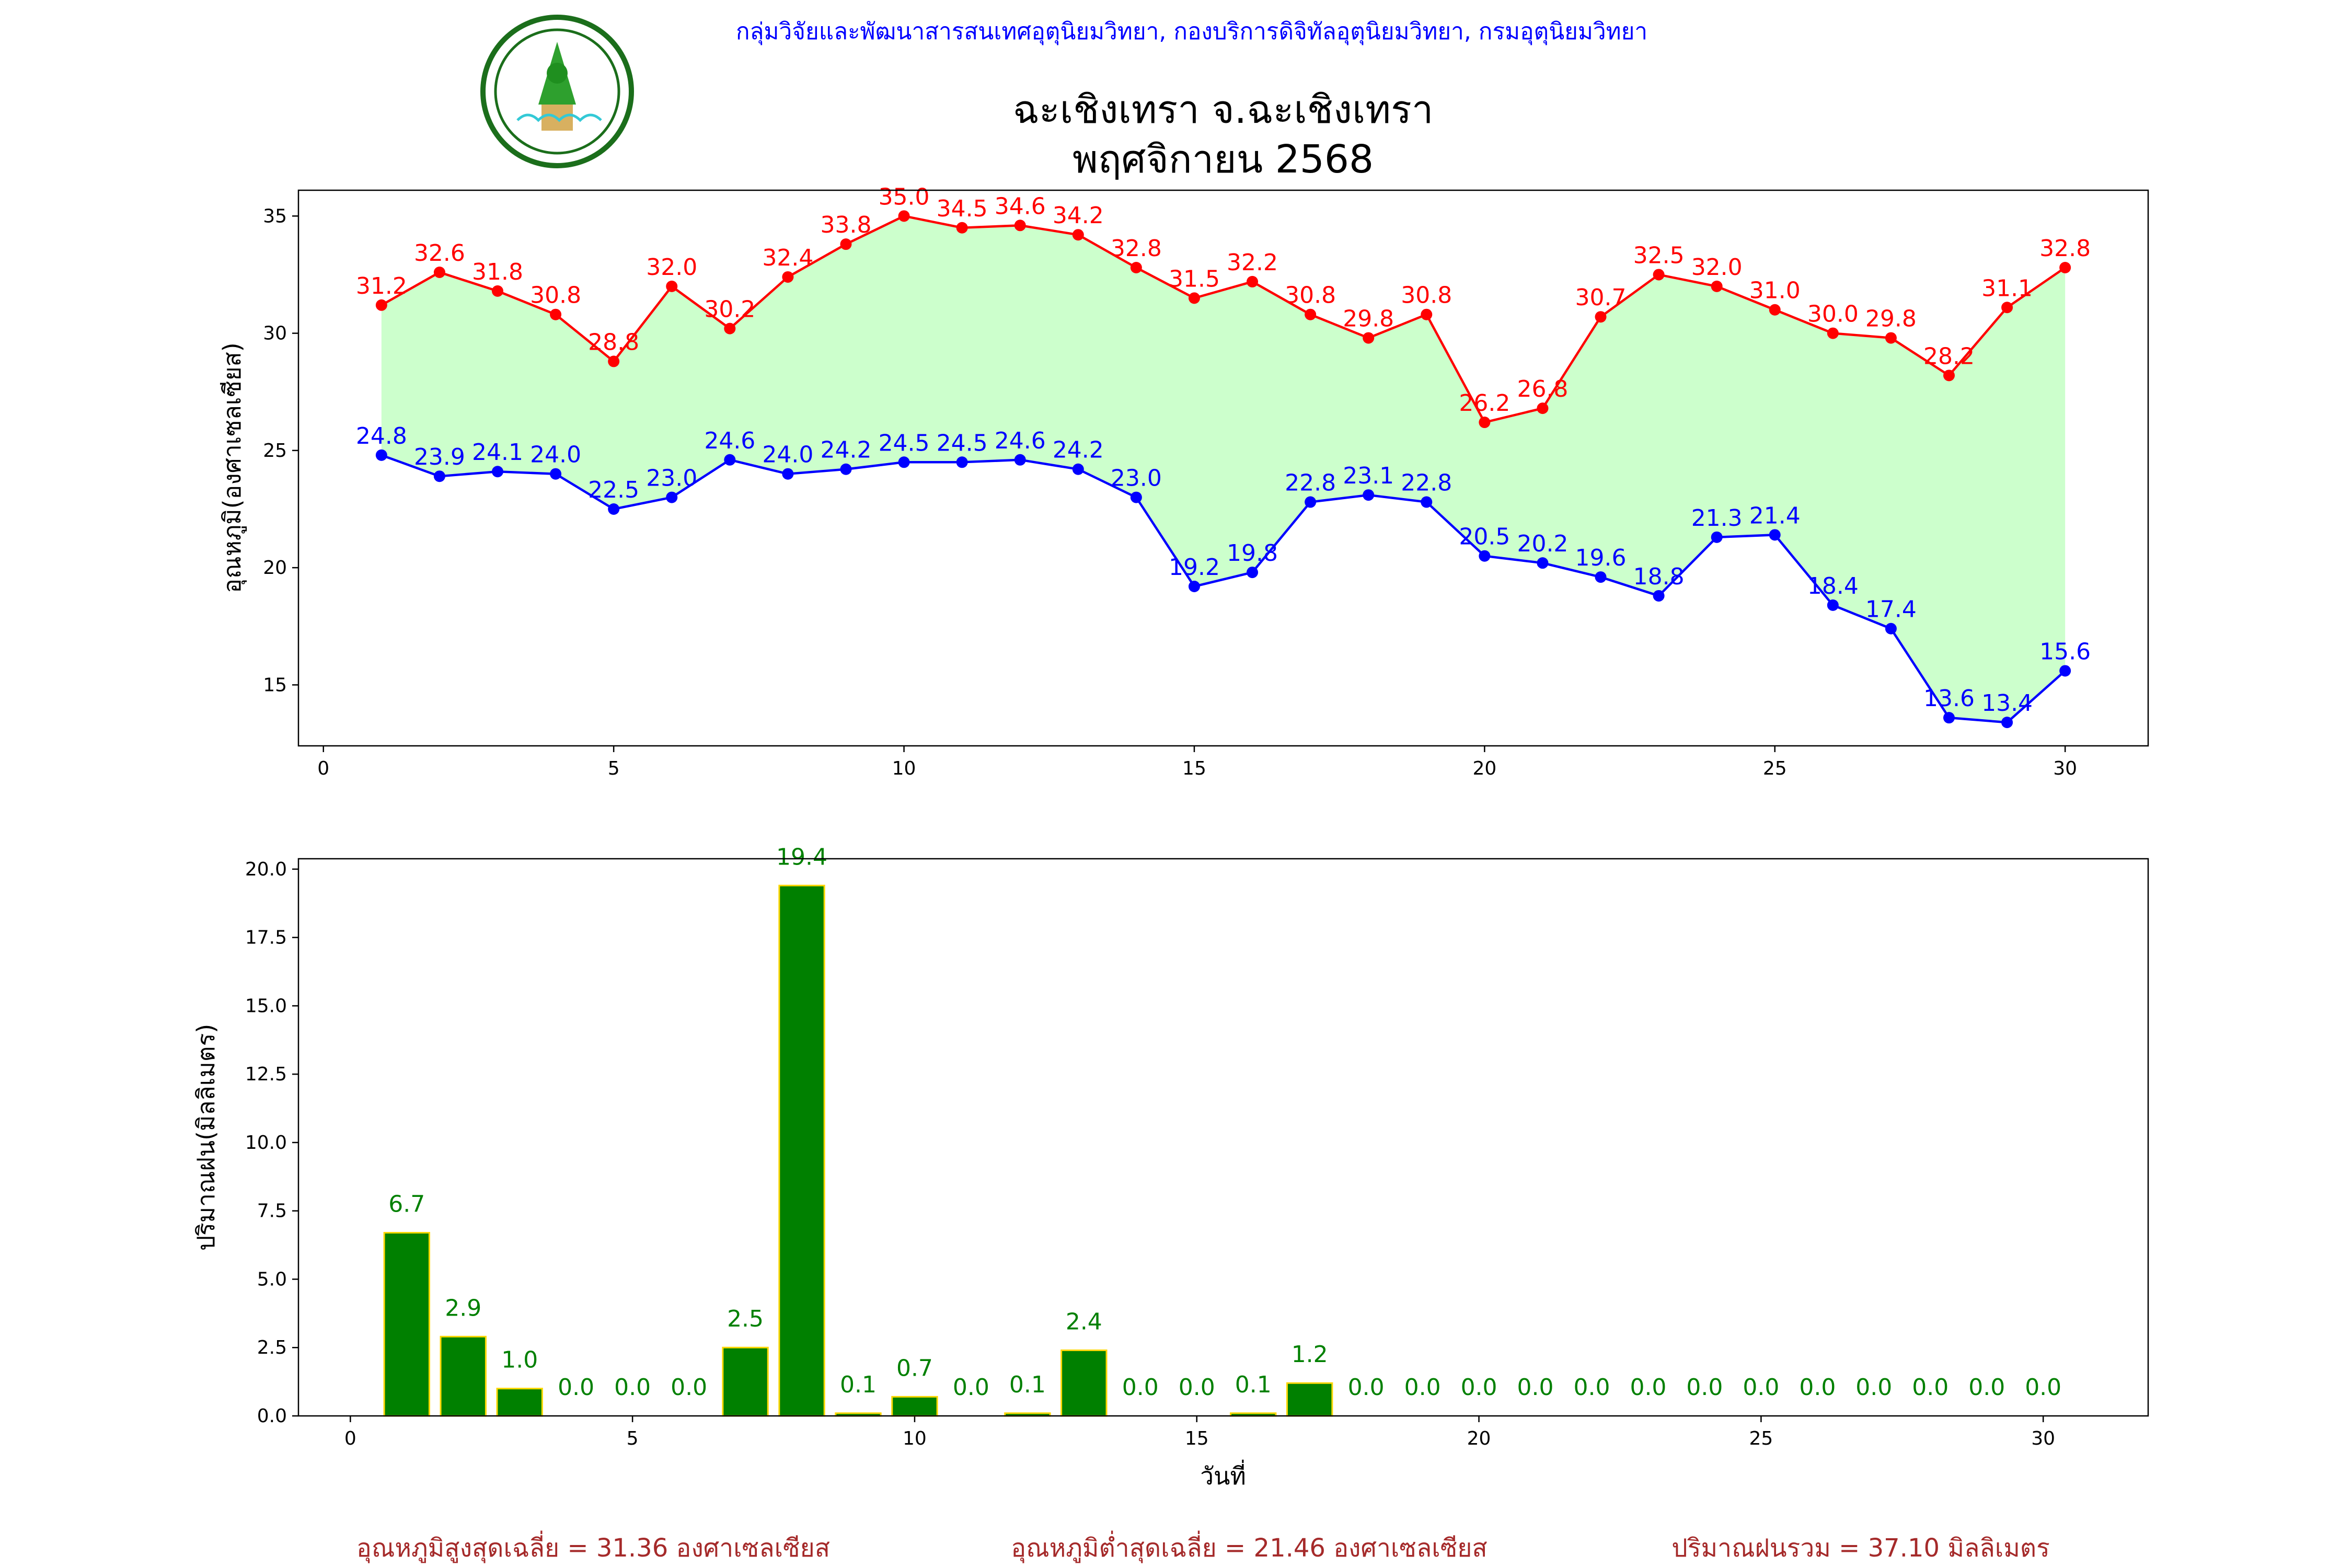 The image size is (2352, 1568). Describe the element at coordinates (439, 457) in the screenshot. I see `min-temp-label: 23.9` at that location.